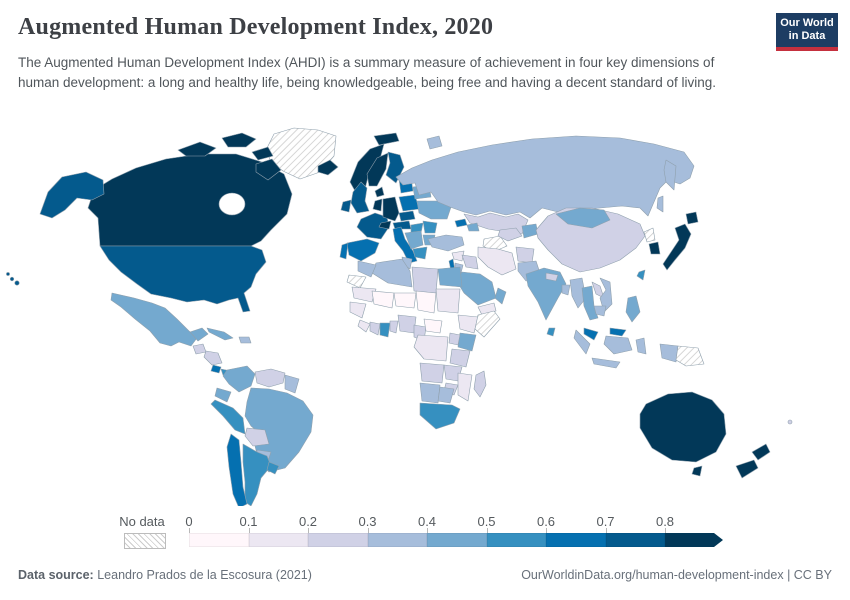 The image size is (850, 600). Describe the element at coordinates (606, 363) in the screenshot. I see `country-indonesia-java` at that location.